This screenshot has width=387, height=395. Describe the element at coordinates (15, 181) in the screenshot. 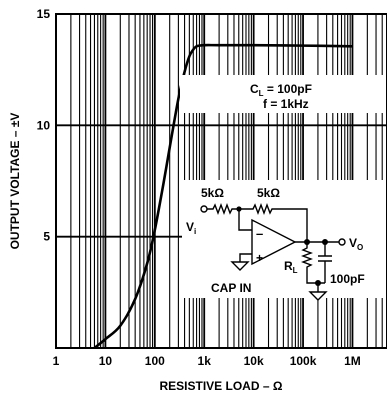

I see `y-axis-label: OUTPUT VOLTAGE – ±V` at that location.